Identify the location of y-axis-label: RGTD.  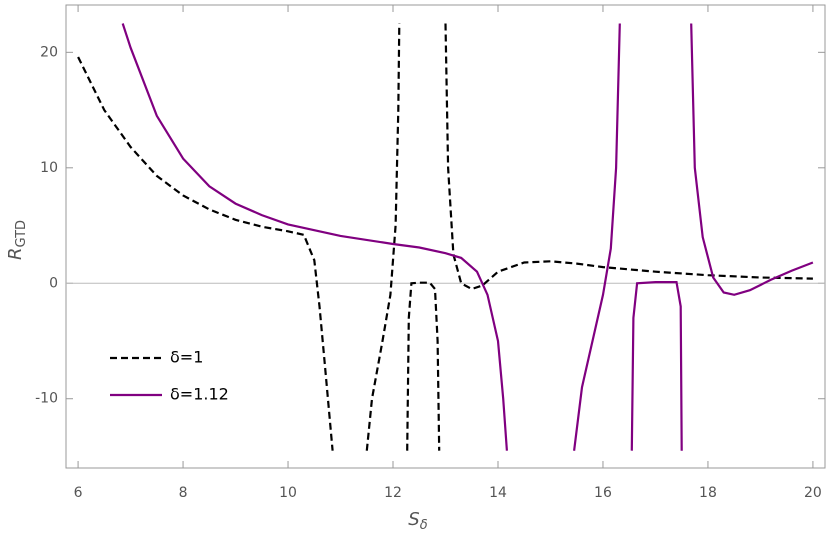
(17, 240).